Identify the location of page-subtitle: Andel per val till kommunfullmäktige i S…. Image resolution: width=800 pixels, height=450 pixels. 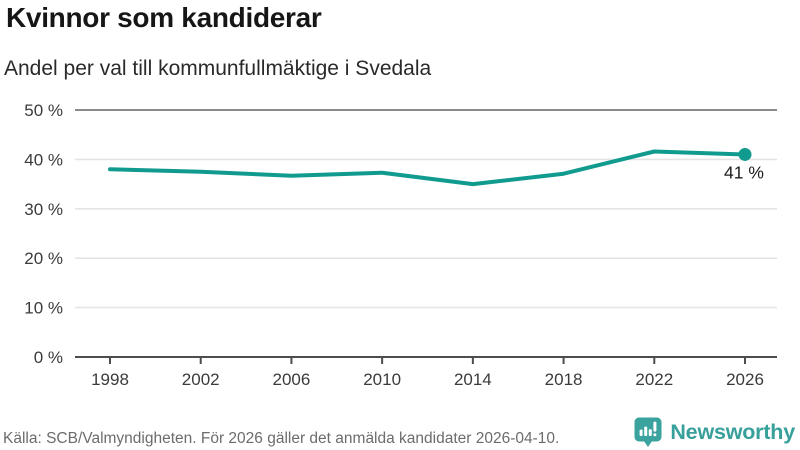
(218, 68).